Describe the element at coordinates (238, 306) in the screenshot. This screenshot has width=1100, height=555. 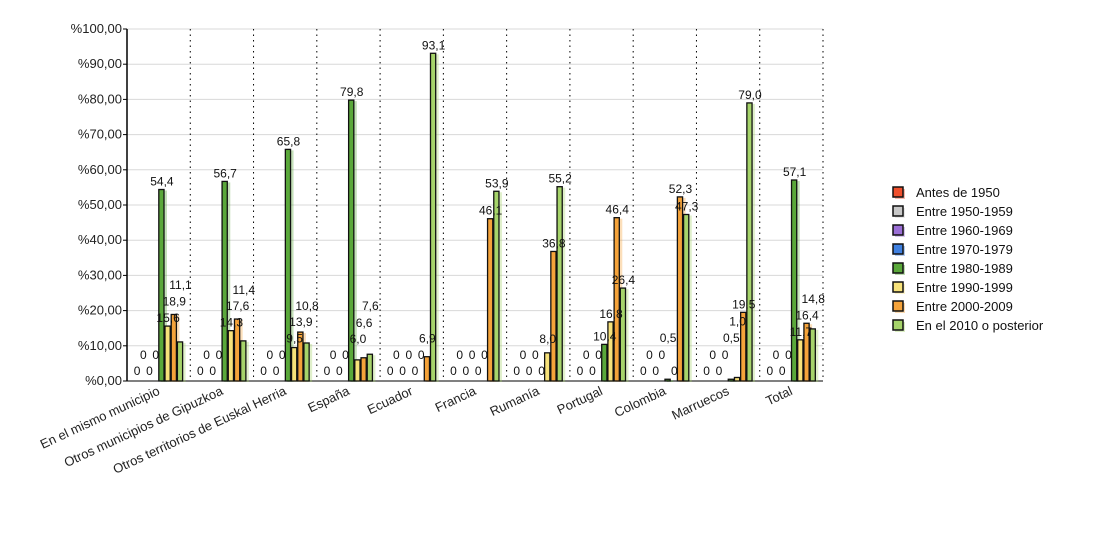
I see `data-label: 17,6` at that location.